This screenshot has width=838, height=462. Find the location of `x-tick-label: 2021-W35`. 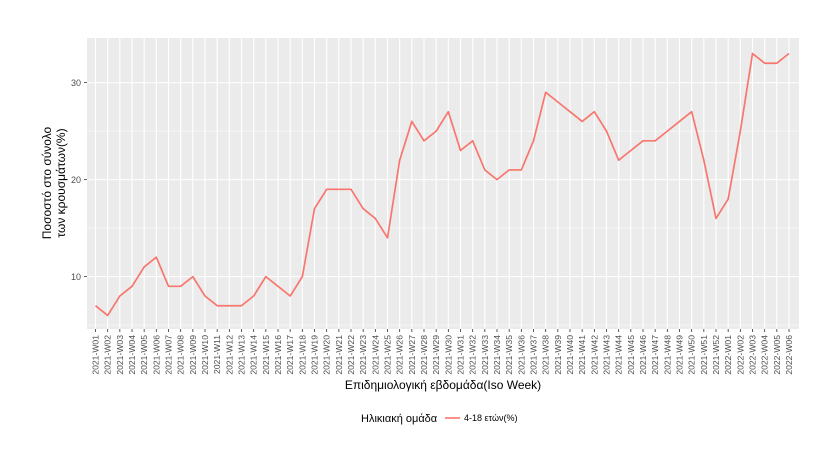

x-tick-label: 2021-W35 is located at coordinates (509, 355).